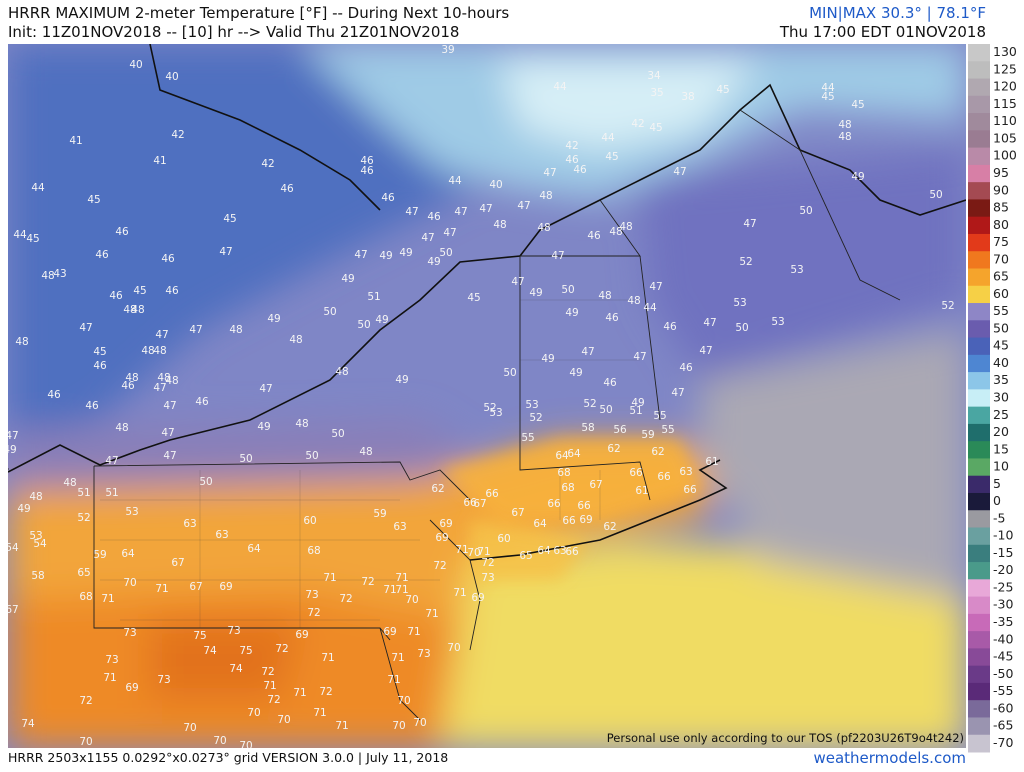  Describe the element at coordinates (28, 724) in the screenshot. I see `station-temp: 74` at that location.